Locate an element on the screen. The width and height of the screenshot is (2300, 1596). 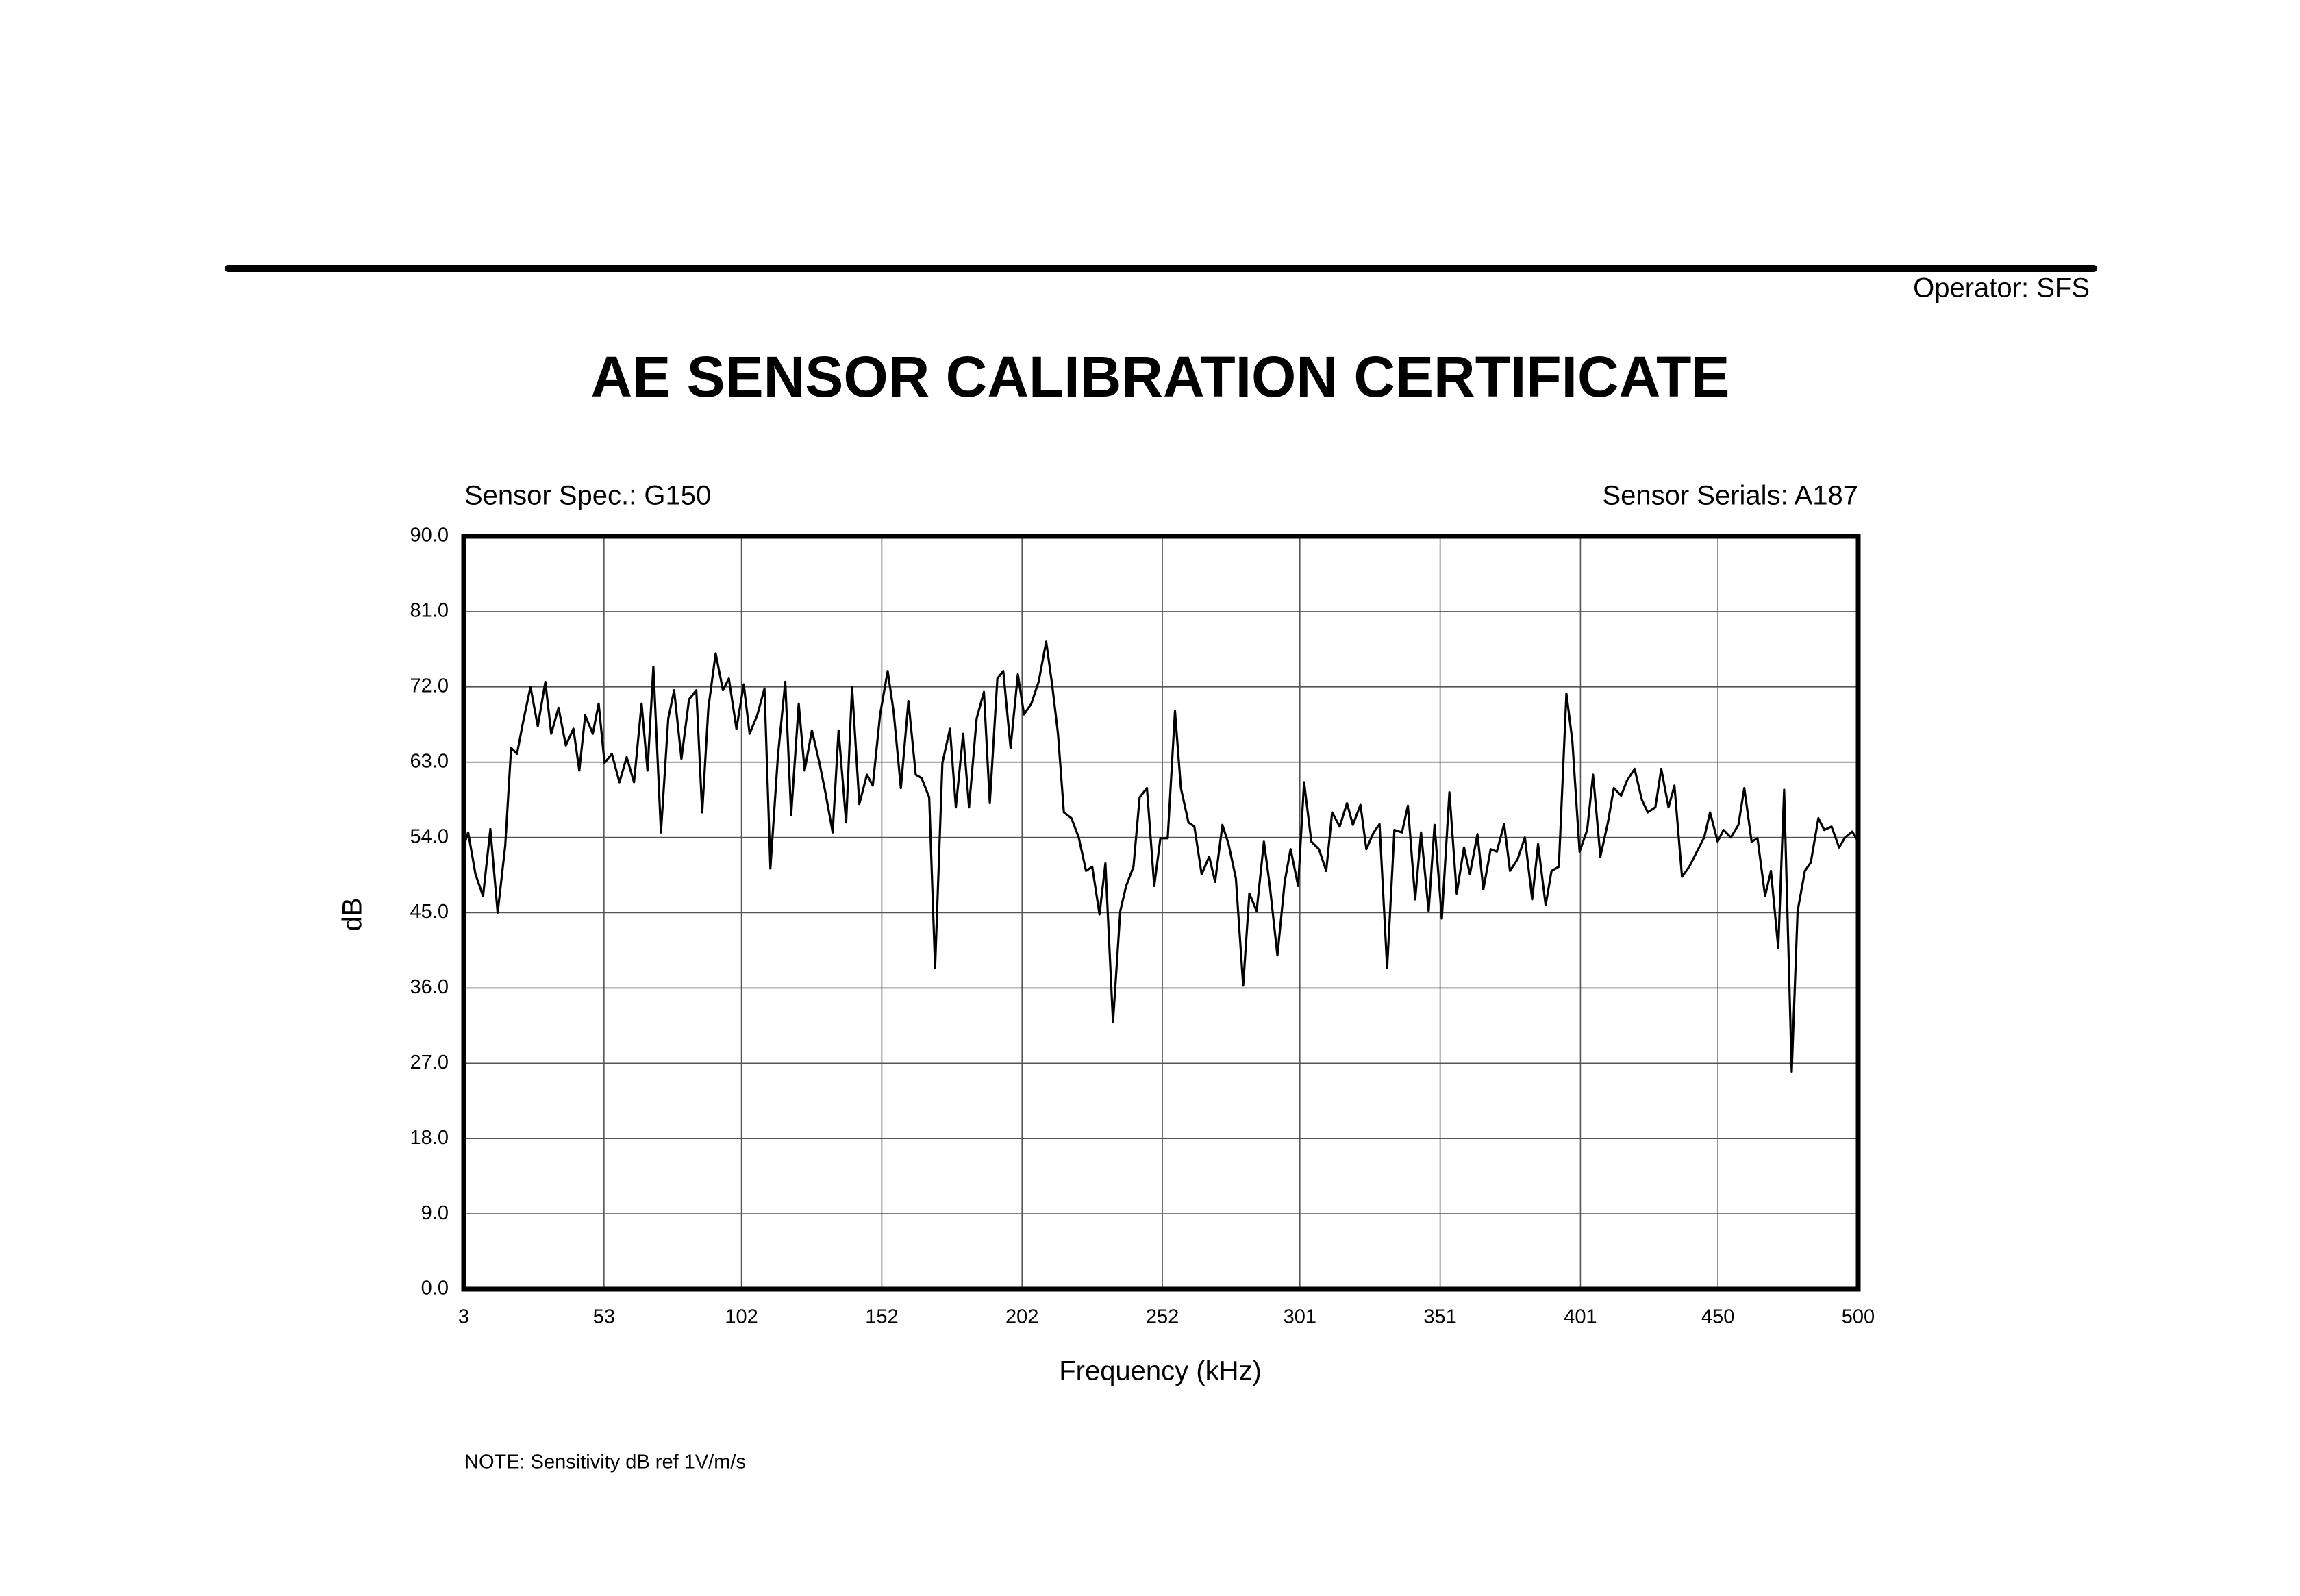
sensor-spec: Sensor Spec.: G150 is located at coordinates (587, 496).